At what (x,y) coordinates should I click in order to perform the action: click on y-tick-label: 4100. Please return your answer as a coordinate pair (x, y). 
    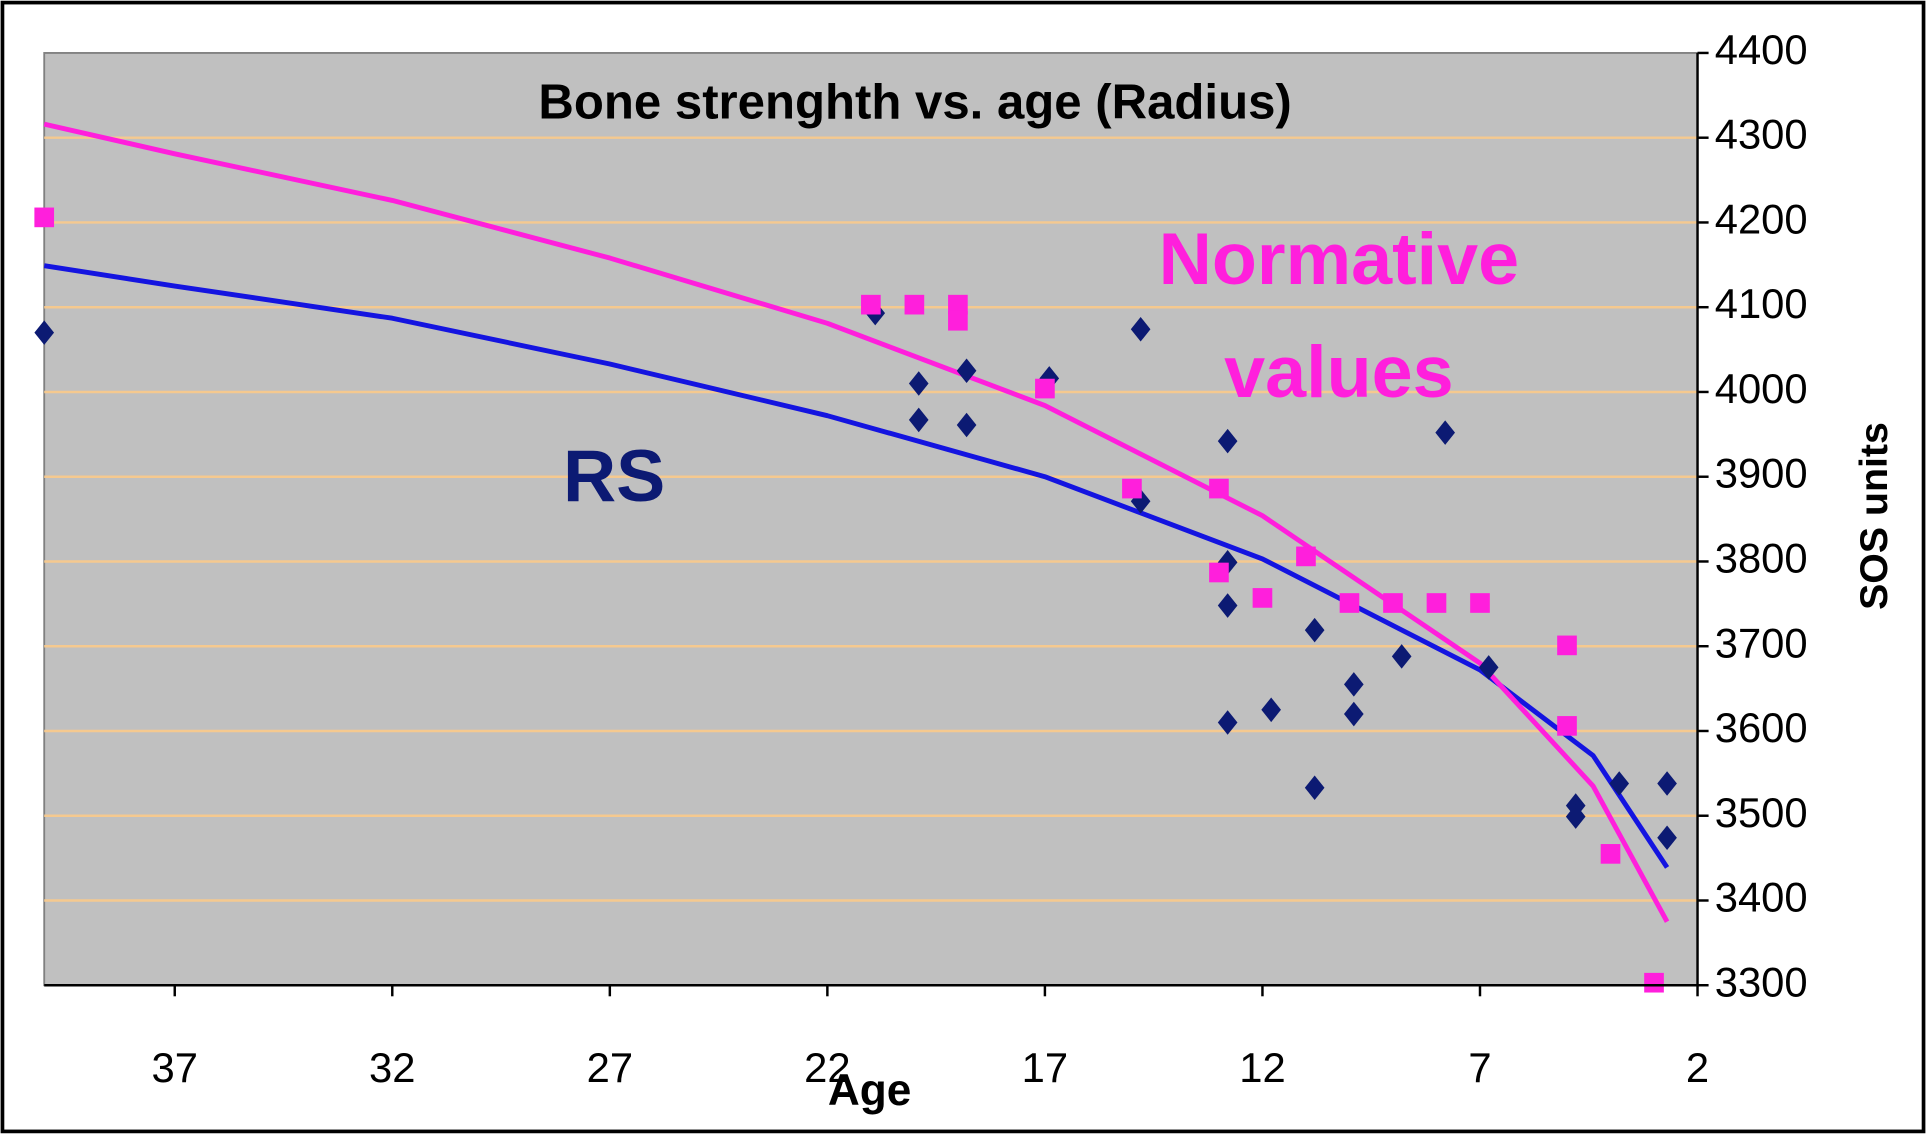
    Looking at the image, I should click on (1761, 303).